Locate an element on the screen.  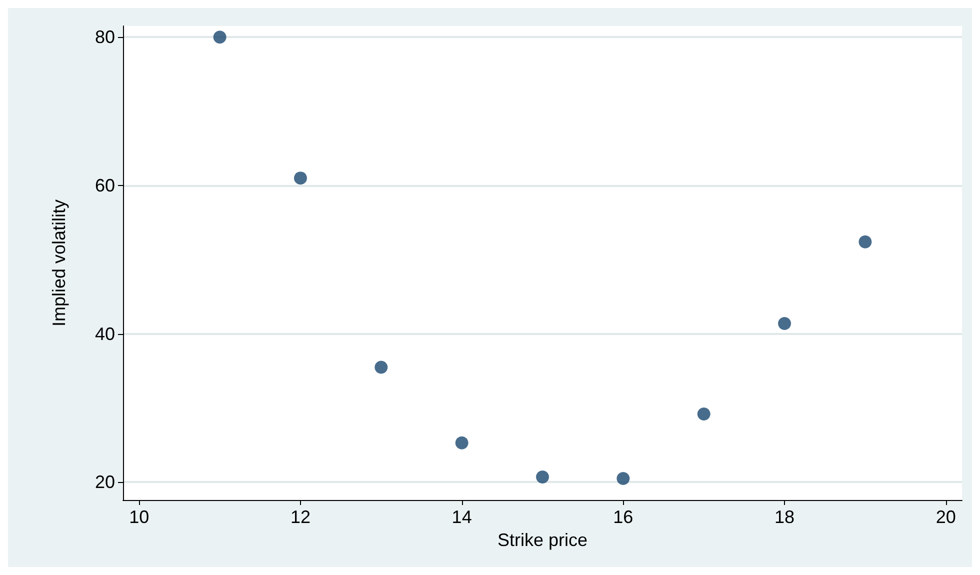
y-tick-label: 80 is located at coordinates (104, 37).